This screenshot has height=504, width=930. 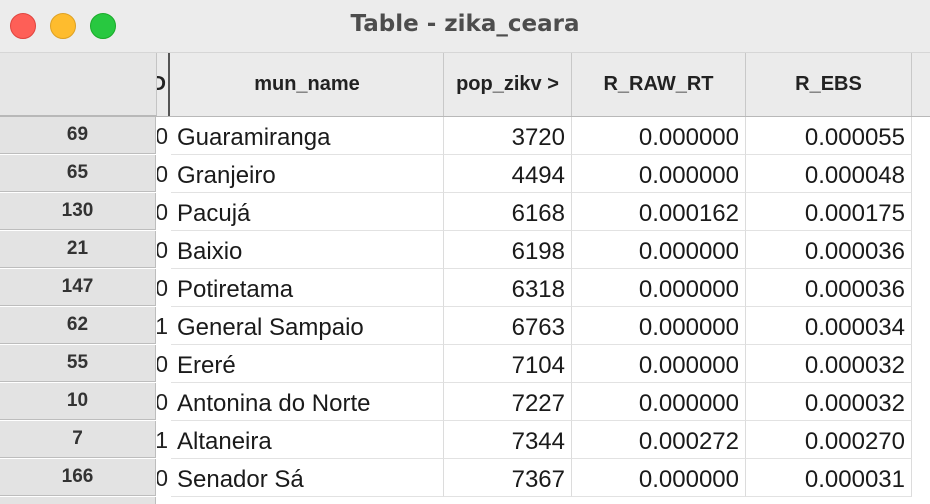 What do you see at coordinates (829, 326) in the screenshot?
I see `cell-r-ebs: 0.000034` at bounding box center [829, 326].